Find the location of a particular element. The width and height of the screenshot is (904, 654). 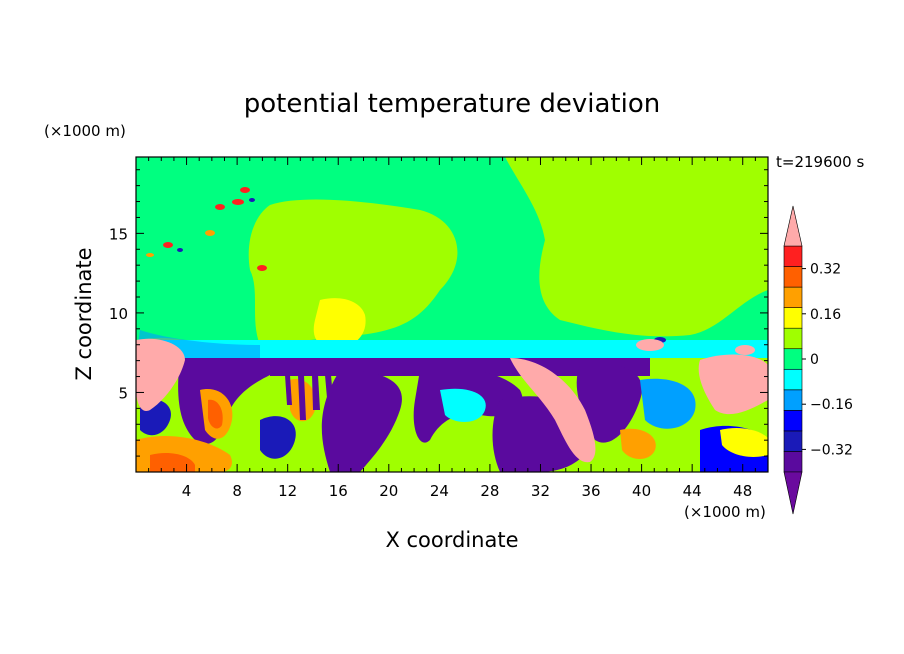

colorbar: 0.32 0.16 0 −0.16 −0.32 is located at coordinates (818, 360).